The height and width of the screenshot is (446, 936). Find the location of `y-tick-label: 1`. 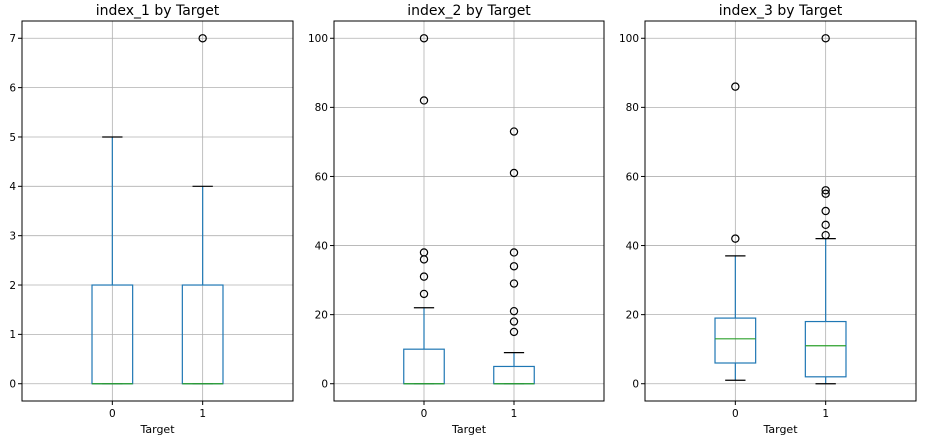

y-tick-label: 1 is located at coordinates (12, 335).